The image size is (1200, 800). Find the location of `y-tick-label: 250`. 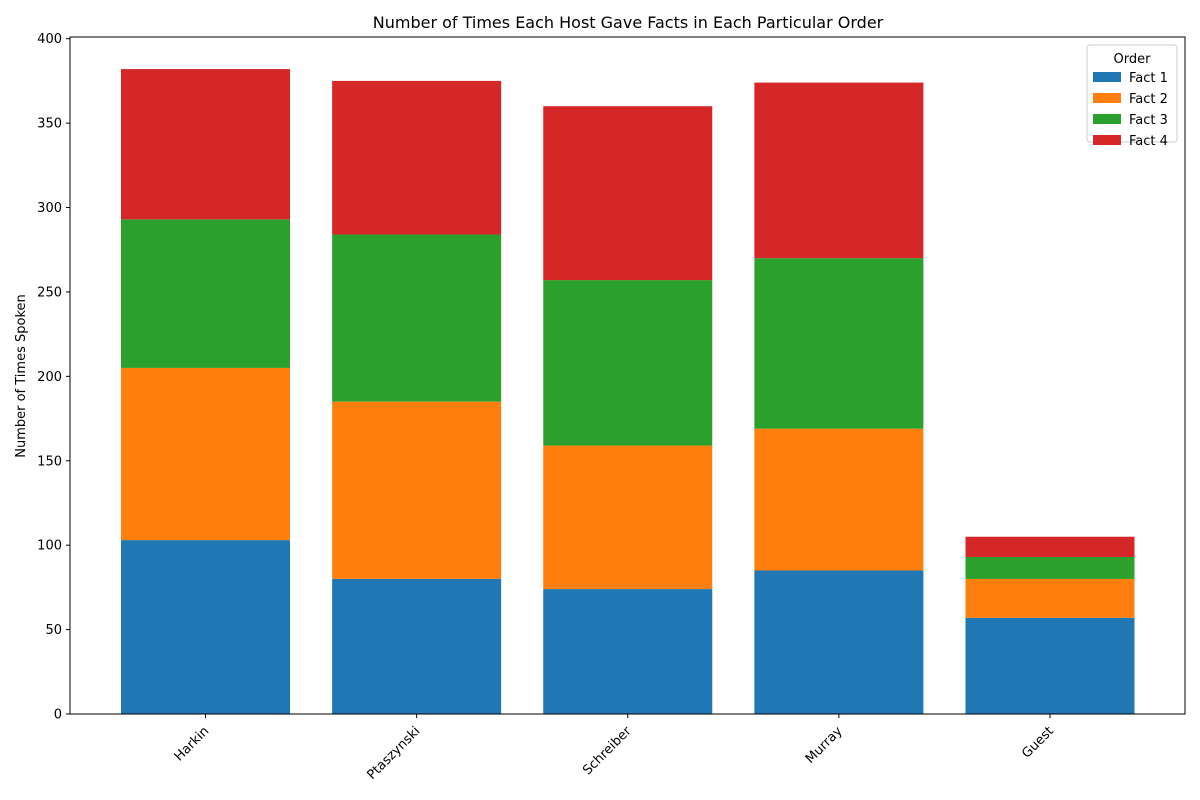

y-tick-label: 250 is located at coordinates (49, 292).